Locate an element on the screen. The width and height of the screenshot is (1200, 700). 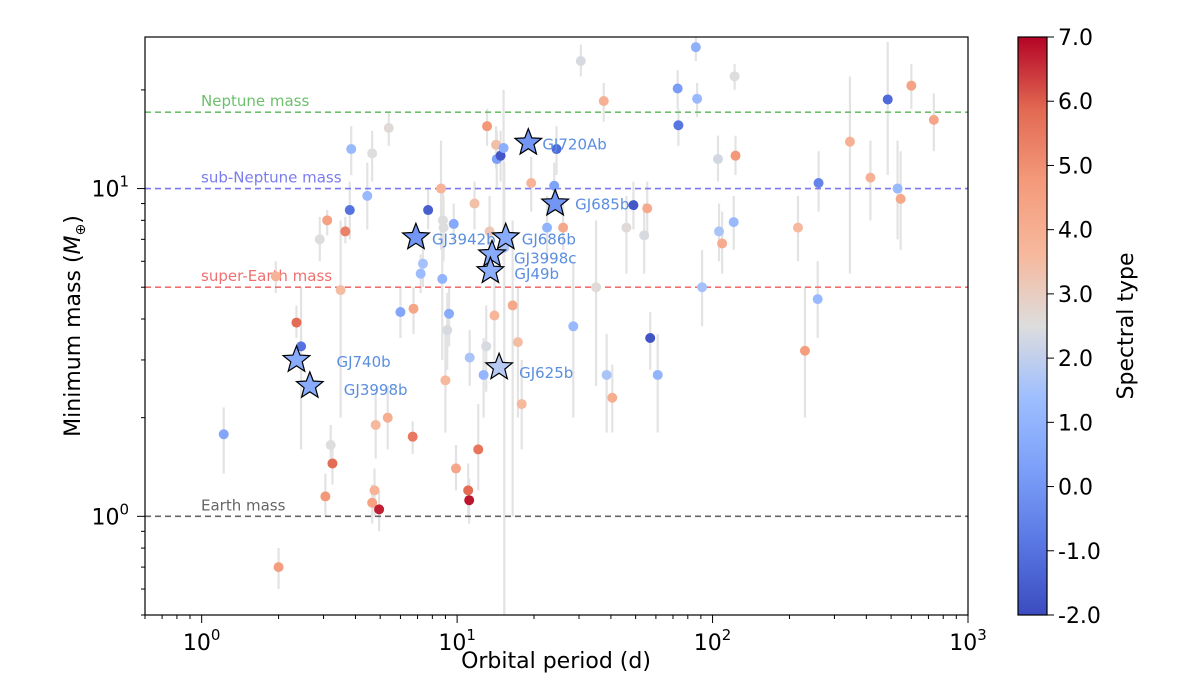
colorbar-title: Spectral type is located at coordinates (1126, 326).